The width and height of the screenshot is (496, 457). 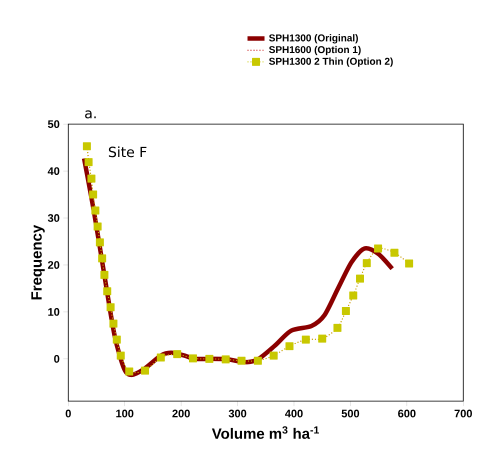 What do you see at coordinates (315, 51) in the screenshot?
I see `legend-label: SPH1600 (Option 1)` at bounding box center [315, 51].